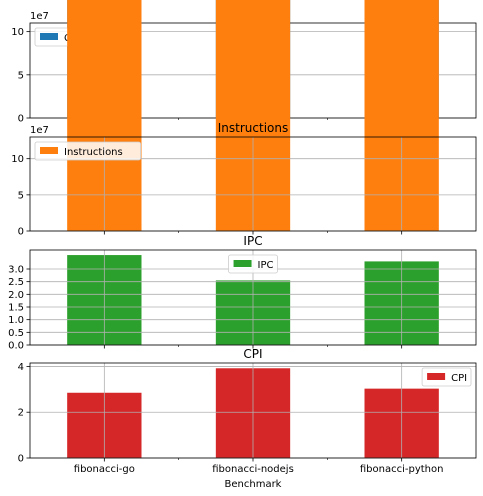 The height and width of the screenshot is (496, 483). Describe the element at coordinates (16, 308) in the screenshot. I see `ipc-ytick-label-3: 1.5` at that location.